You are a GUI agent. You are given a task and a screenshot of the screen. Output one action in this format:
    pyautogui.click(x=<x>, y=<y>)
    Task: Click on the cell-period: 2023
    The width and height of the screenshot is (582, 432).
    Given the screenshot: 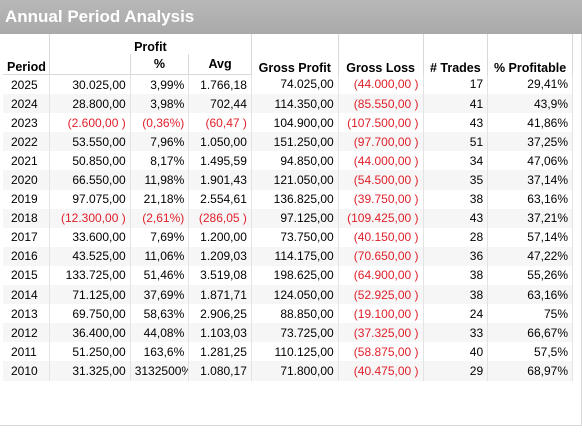 What is the action you would take?
    pyautogui.click(x=26, y=123)
    